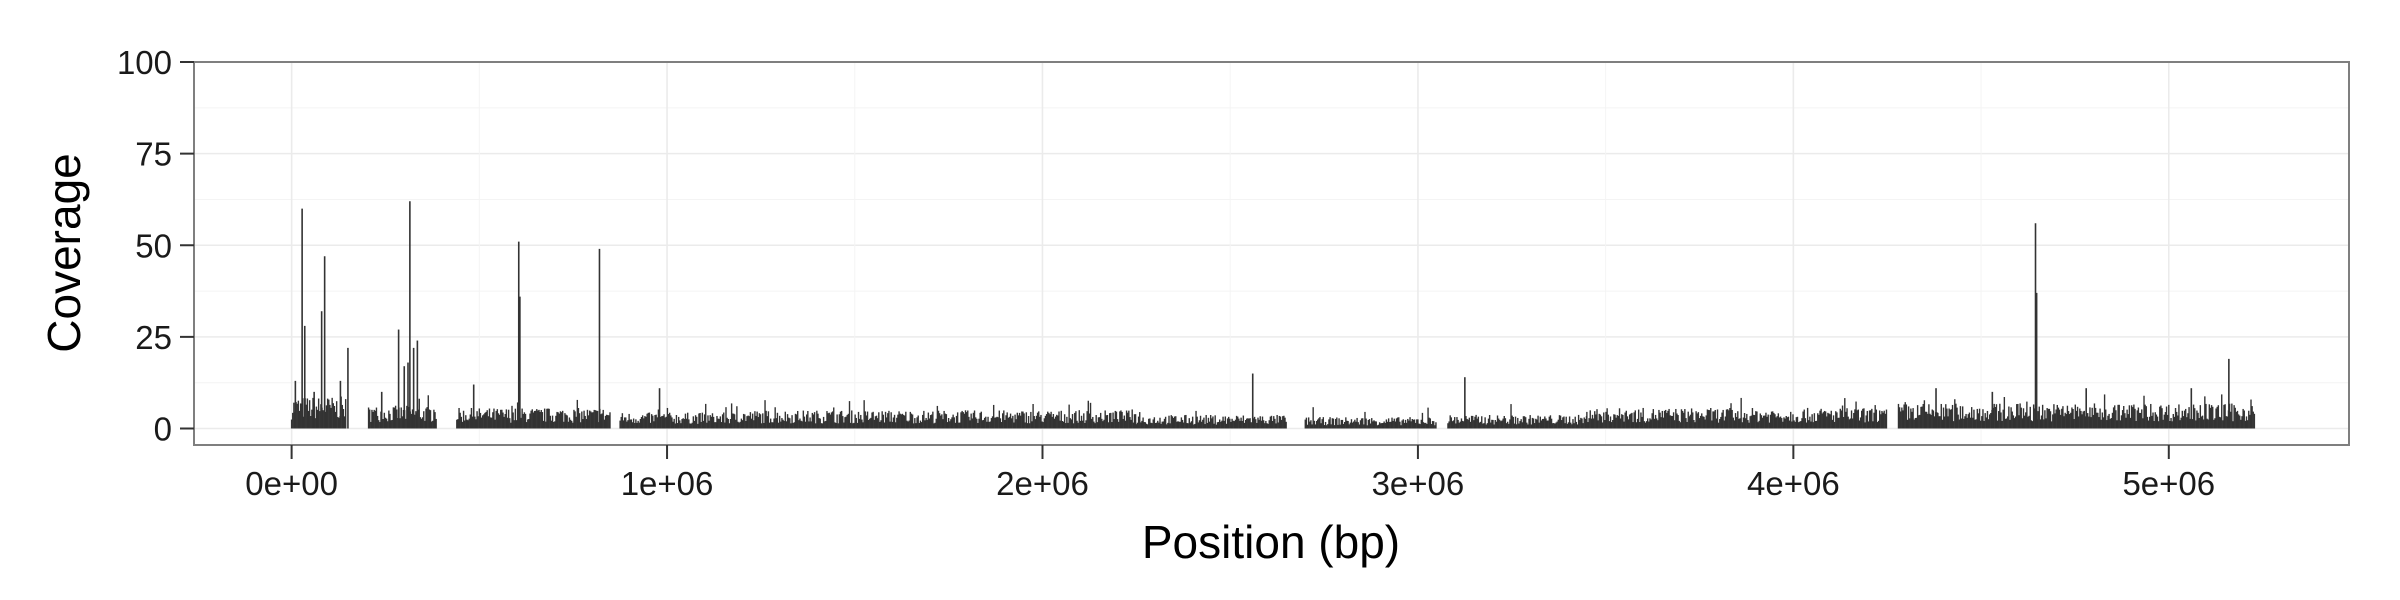  What do you see at coordinates (1042, 483) in the screenshot?
I see `x-tick-label: 2e+06` at bounding box center [1042, 483].